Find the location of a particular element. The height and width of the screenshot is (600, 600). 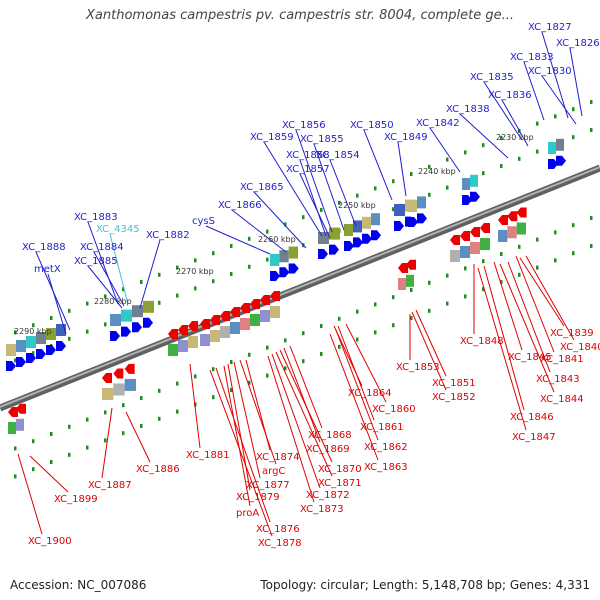

reverse-gene-label: XC_1877 is located at coordinates (268, 485).